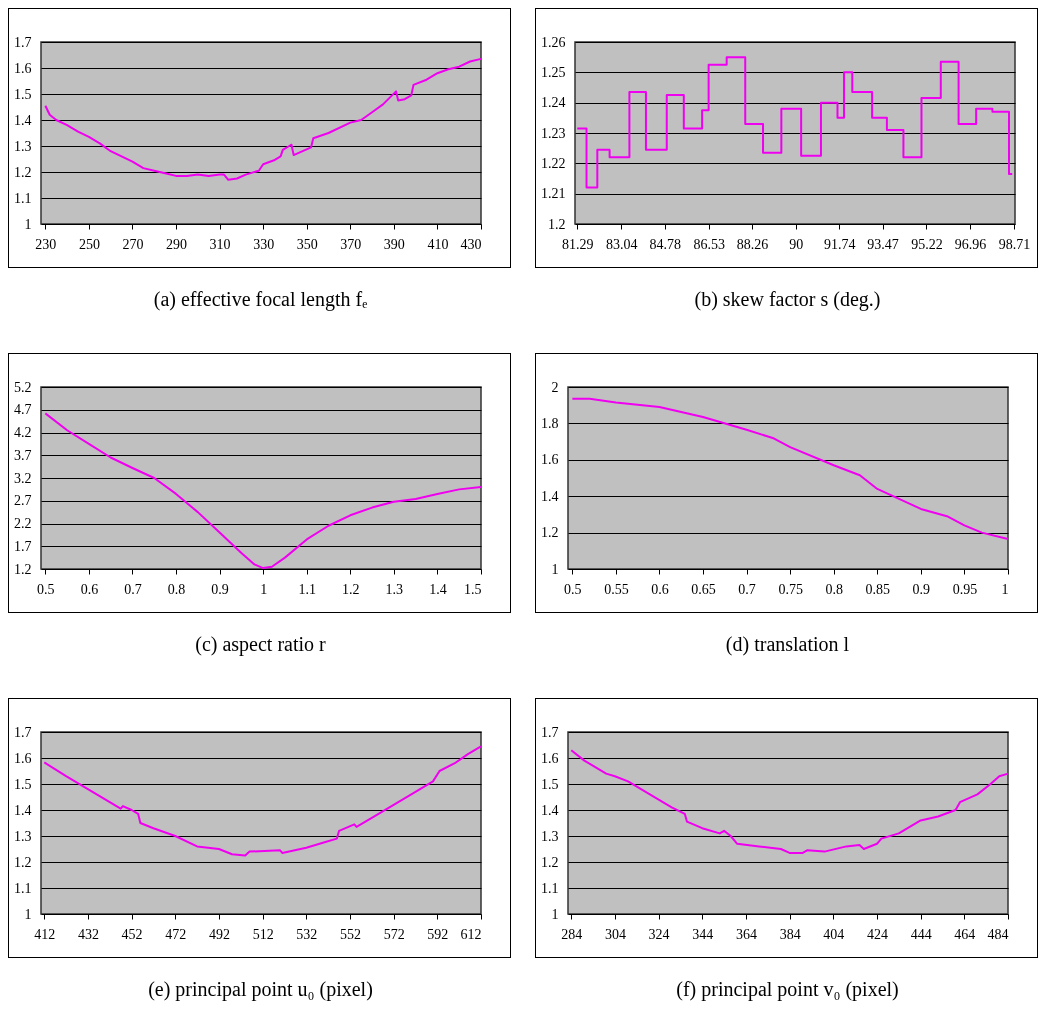  I want to click on x-tick-label: 0.75, so click(790, 589).